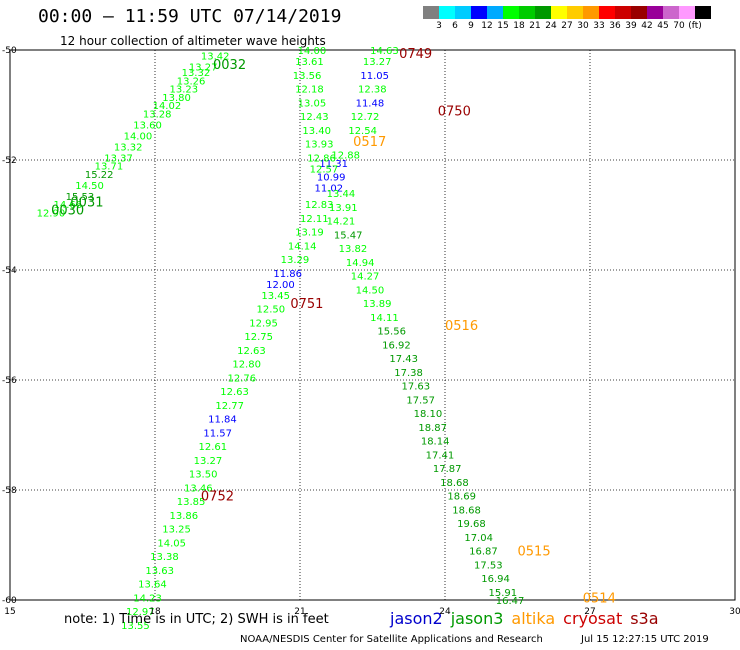 The height and width of the screenshot is (650, 740). Describe the element at coordinates (370, 290) in the screenshot. I see `wave-height-label: 14.50` at that location.